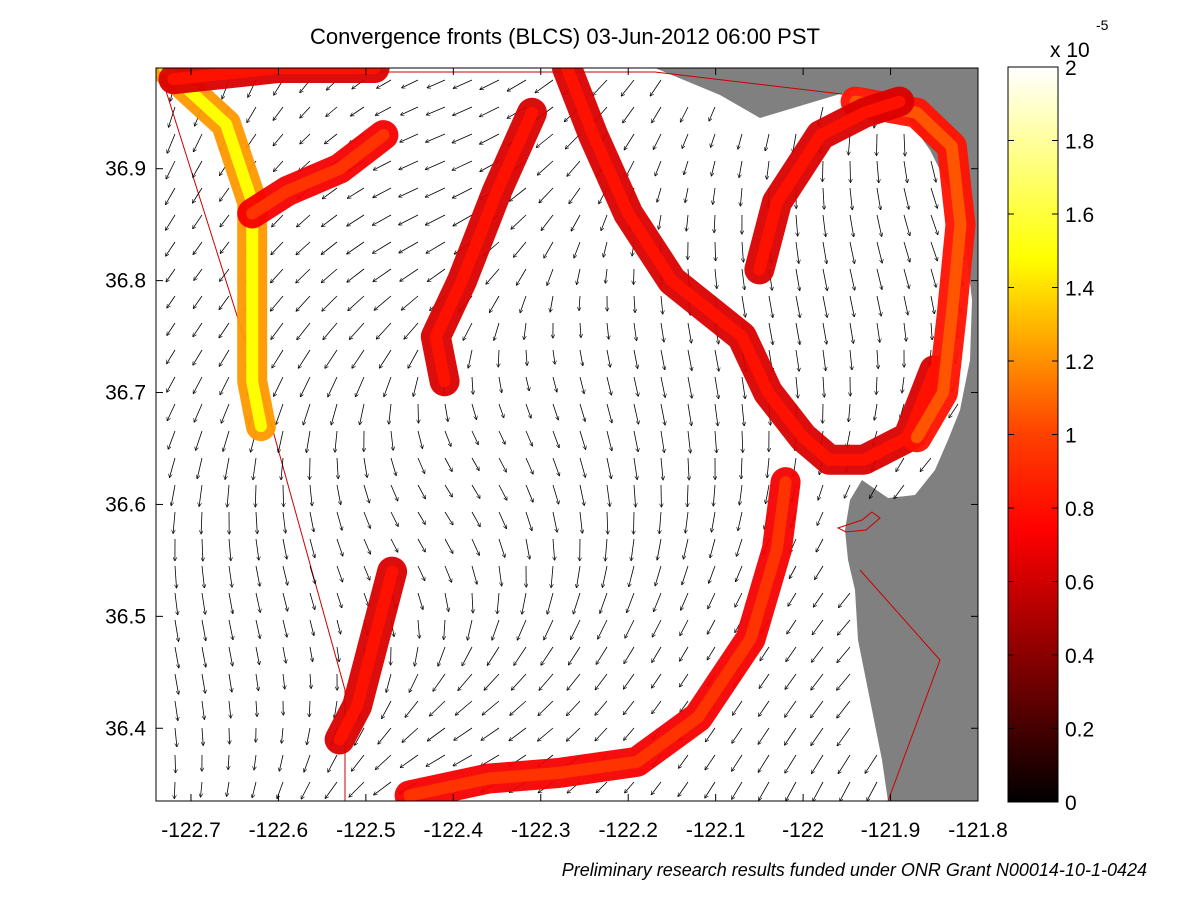 The height and width of the screenshot is (900, 1200). Describe the element at coordinates (908, 269) in the screenshot. I see `front-core-east-loop` at that location.